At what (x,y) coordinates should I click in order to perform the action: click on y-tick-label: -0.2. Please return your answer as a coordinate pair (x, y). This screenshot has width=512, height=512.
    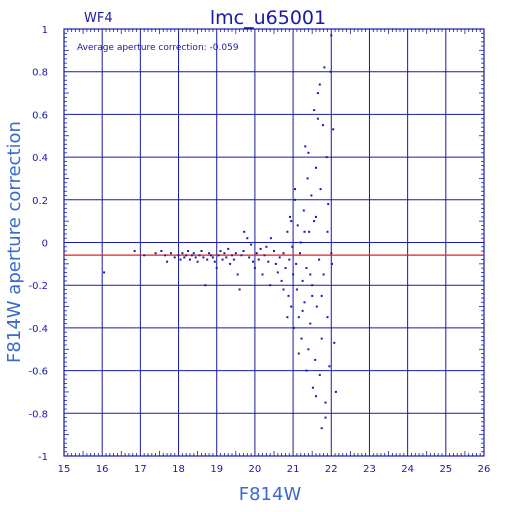
    Looking at the image, I should click on (38, 286).